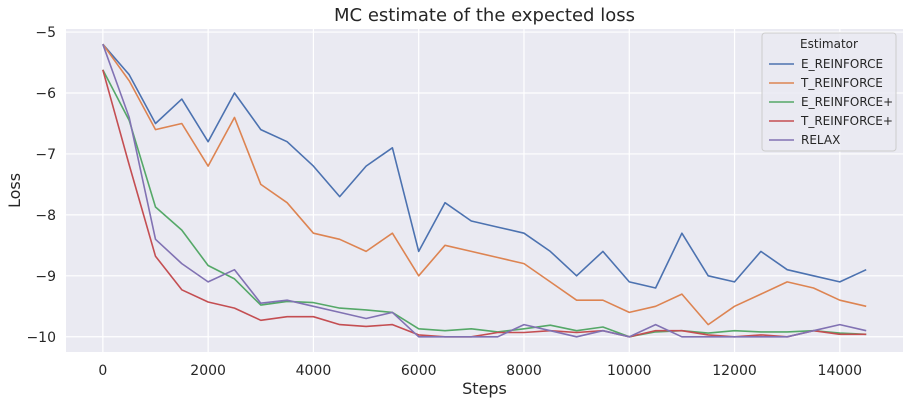 This screenshot has height=403, width=909. Describe the element at coordinates (314, 371) in the screenshot. I see `x-tick-label: 4000` at that location.